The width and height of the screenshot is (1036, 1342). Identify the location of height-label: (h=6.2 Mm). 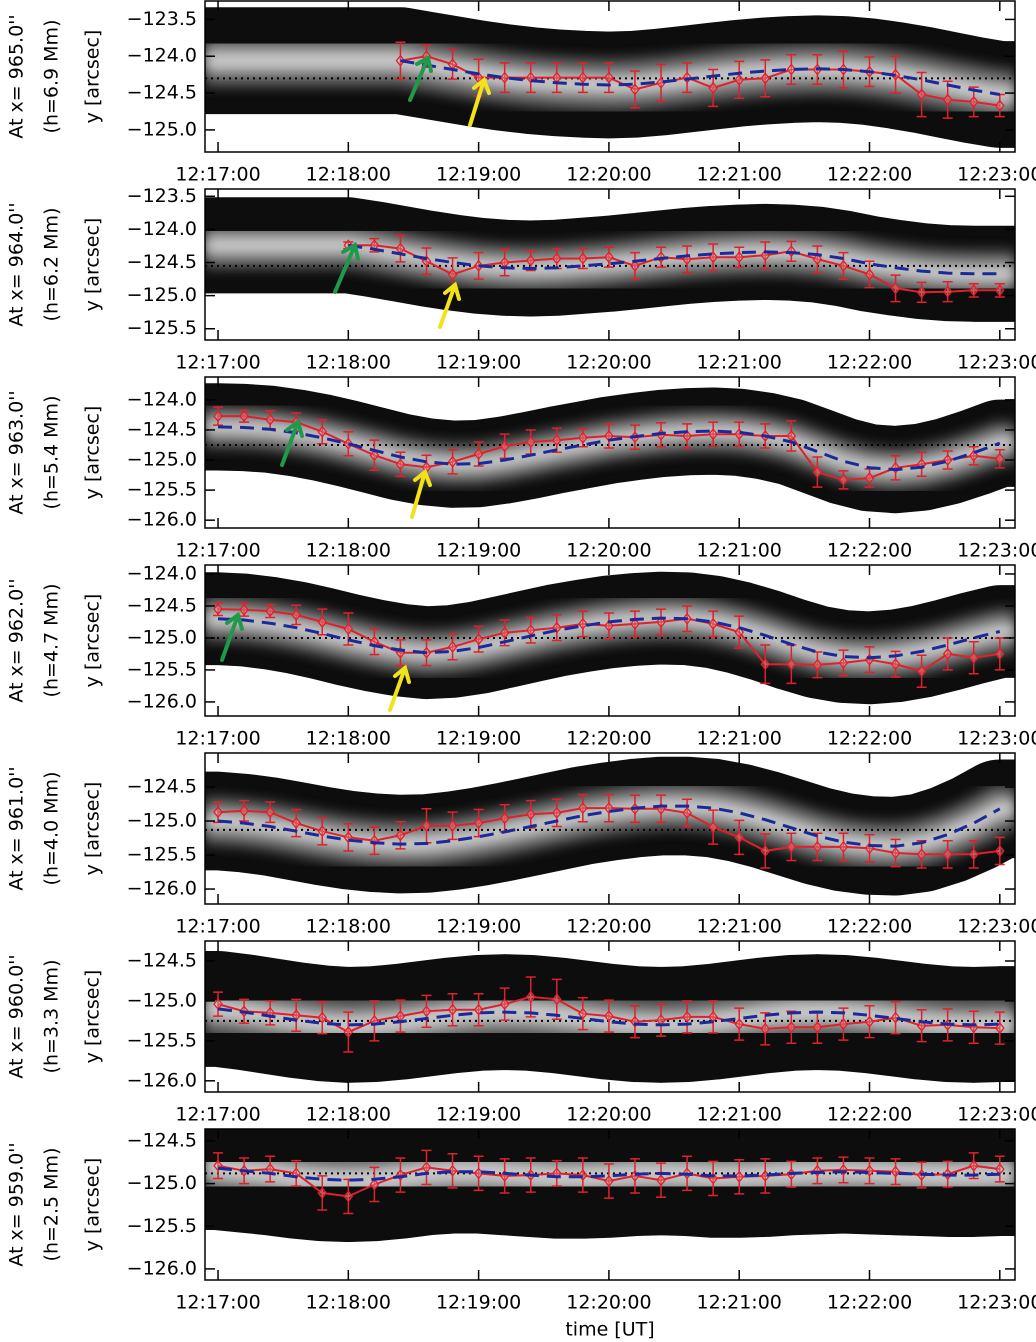
(52, 265).